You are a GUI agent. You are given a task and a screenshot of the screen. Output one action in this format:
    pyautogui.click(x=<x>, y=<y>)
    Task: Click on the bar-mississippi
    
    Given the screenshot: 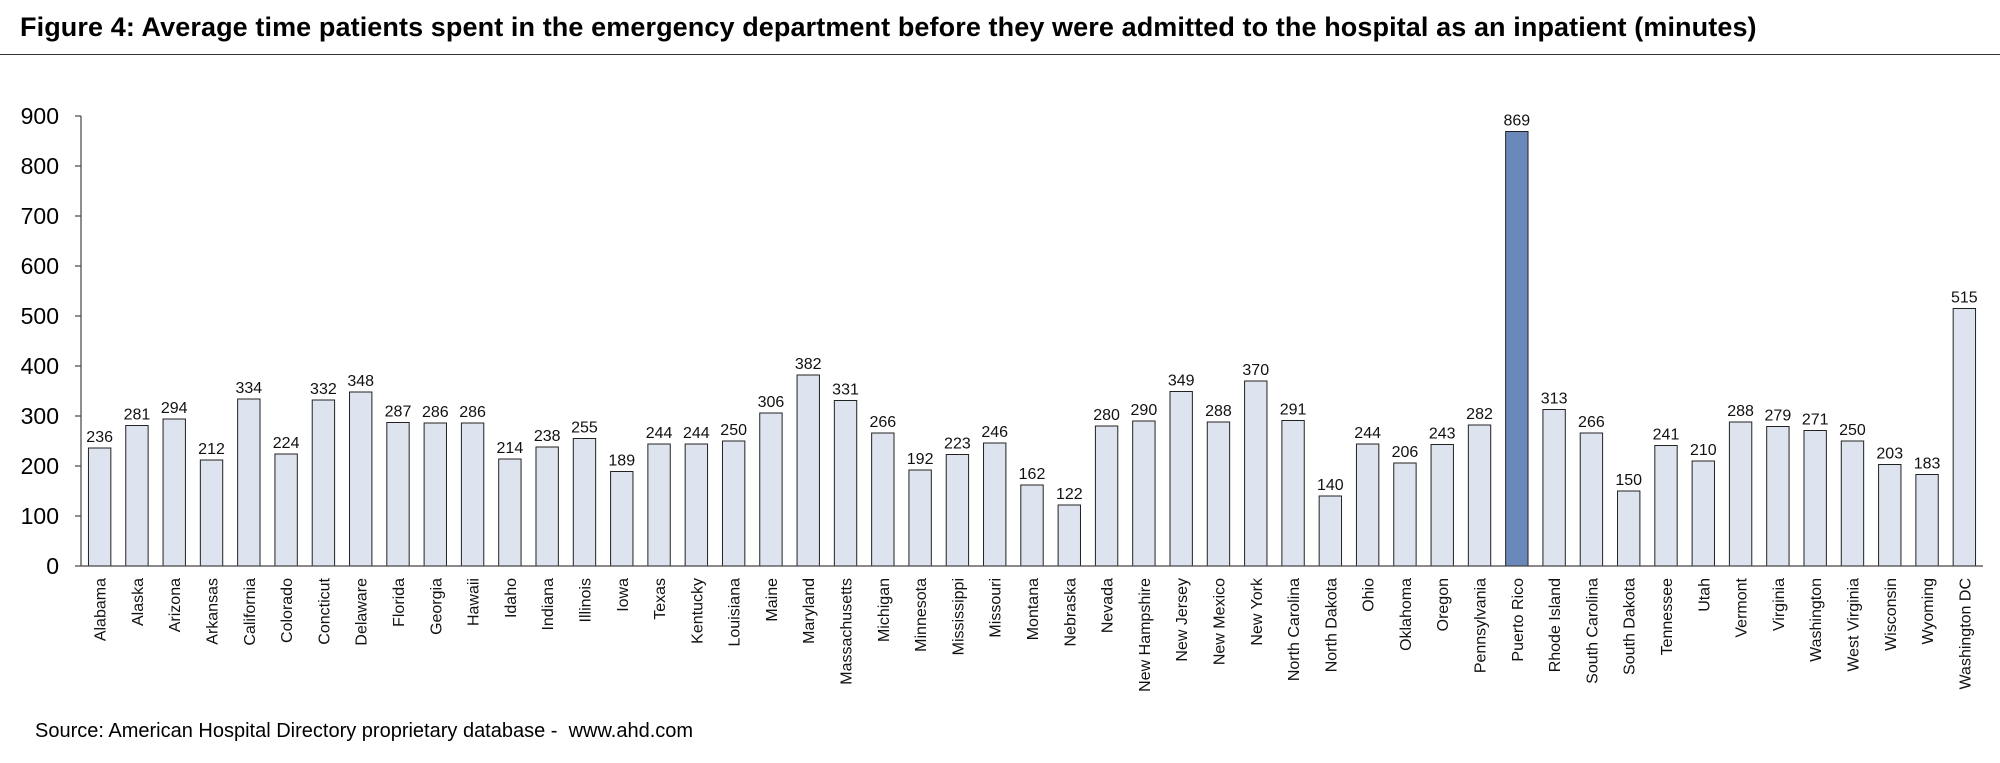 What is the action you would take?
    pyautogui.click(x=957, y=510)
    